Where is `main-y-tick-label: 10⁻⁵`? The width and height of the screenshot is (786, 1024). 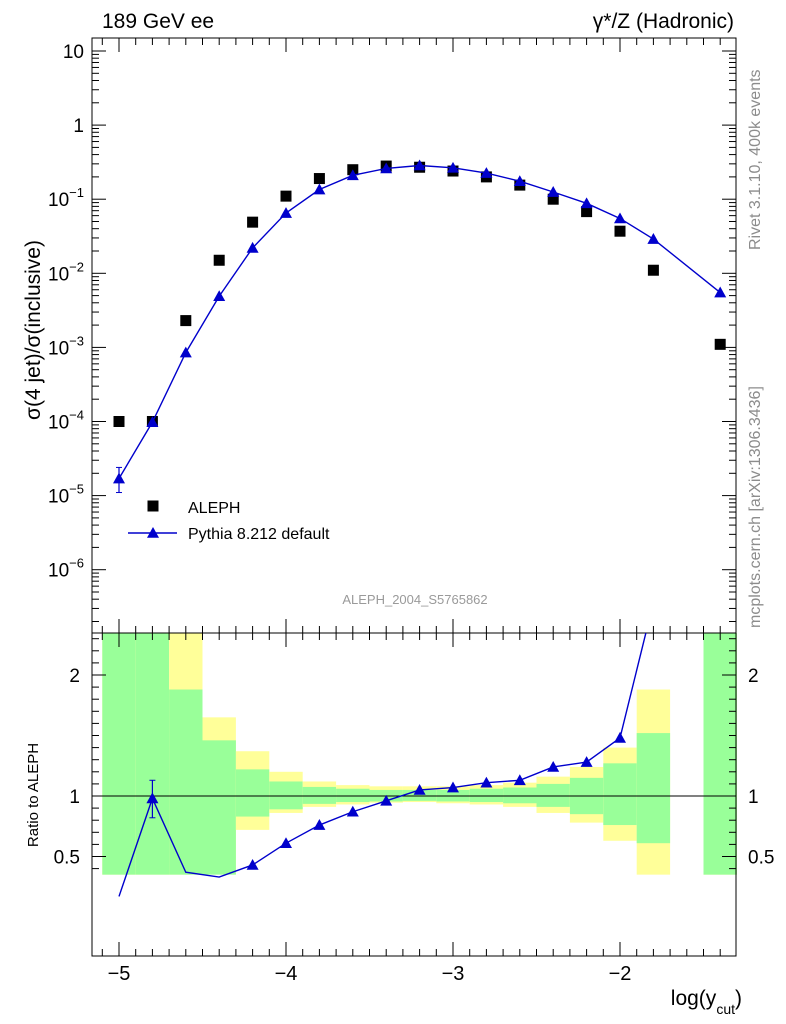 main-y-tick-label: 10⁻⁵ is located at coordinates (66, 495).